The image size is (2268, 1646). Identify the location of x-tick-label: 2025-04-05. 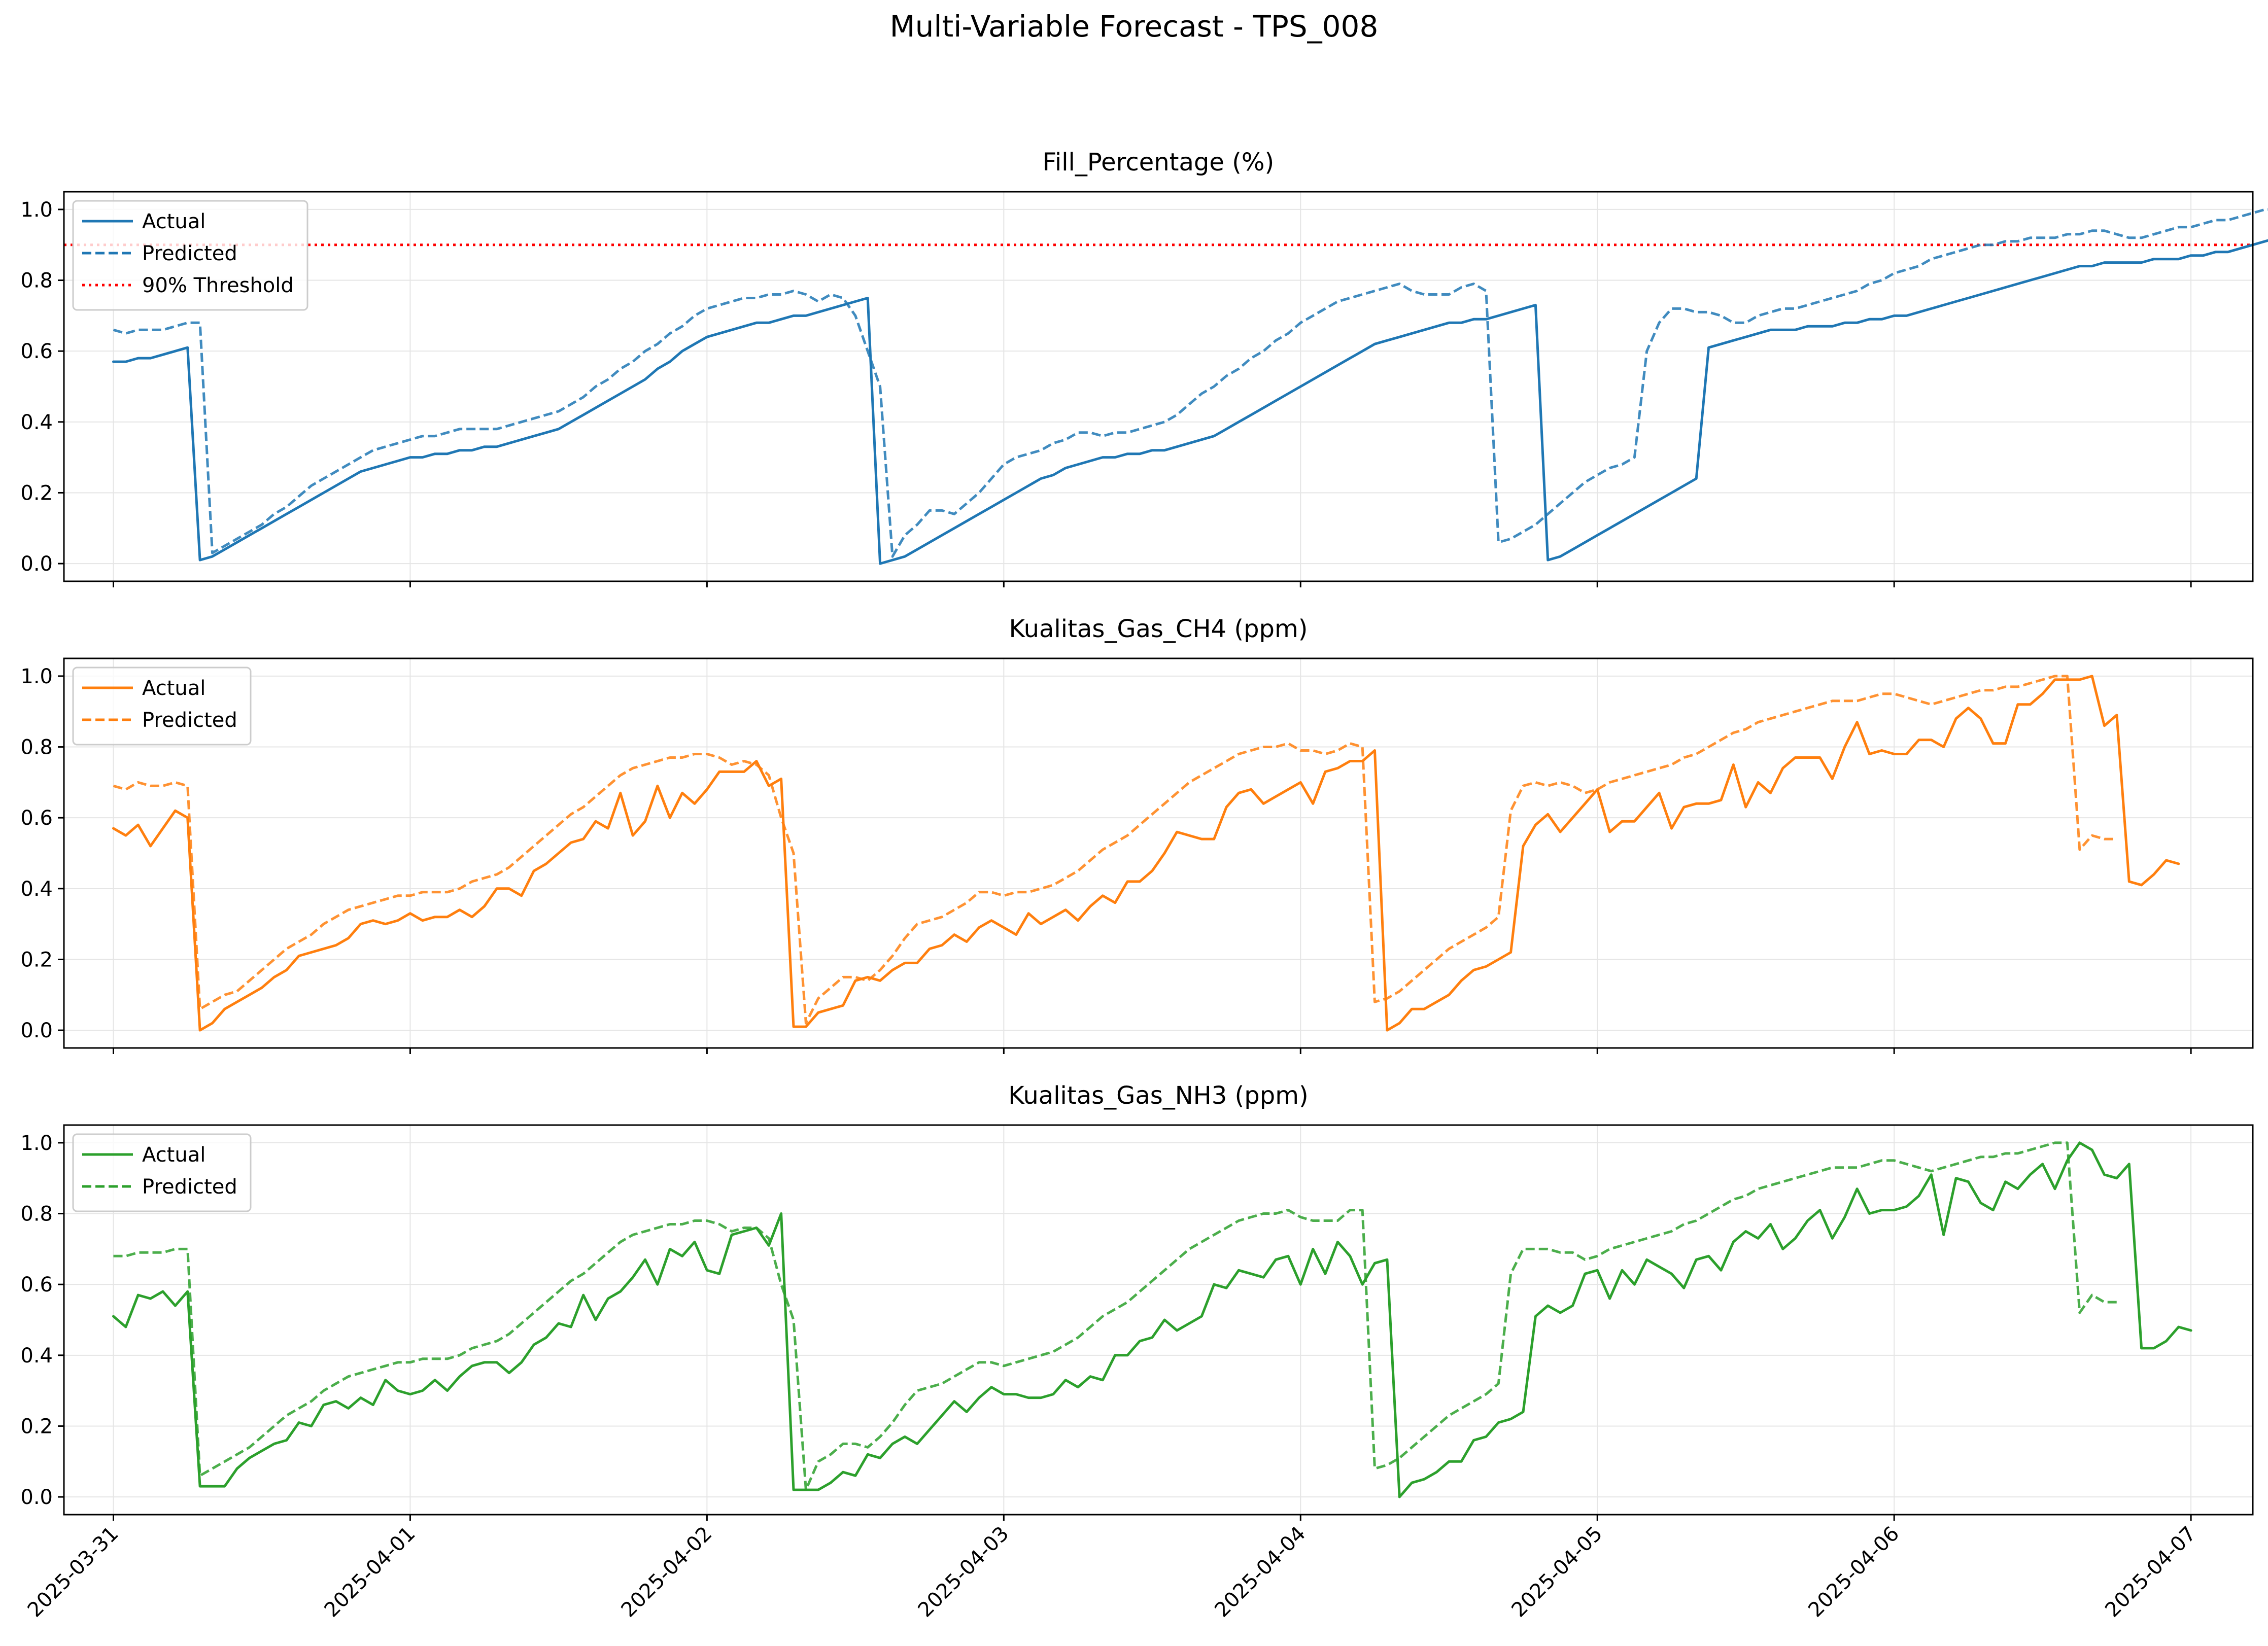
(1557, 1572).